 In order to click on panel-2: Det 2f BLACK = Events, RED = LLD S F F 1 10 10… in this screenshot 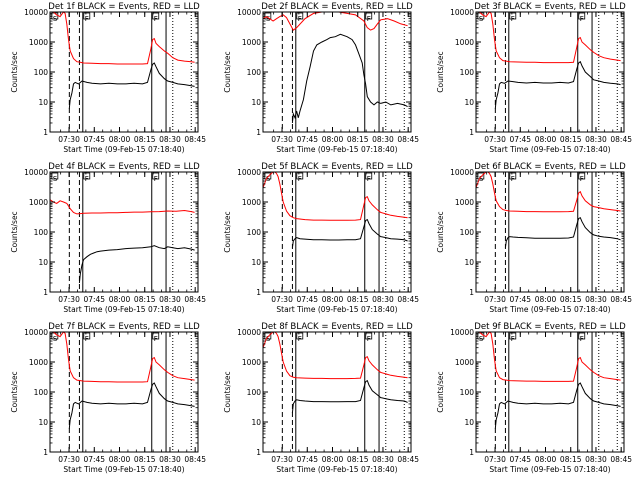, I will do `click(321, 78)`.